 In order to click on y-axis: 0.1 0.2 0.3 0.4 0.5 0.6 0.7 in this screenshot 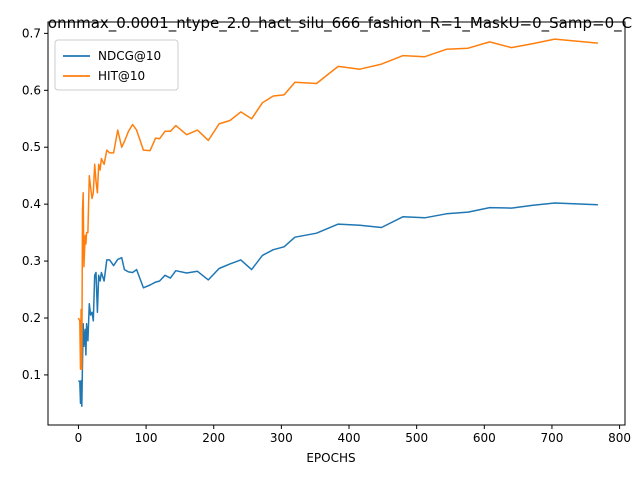, I will do `click(35, 204)`.